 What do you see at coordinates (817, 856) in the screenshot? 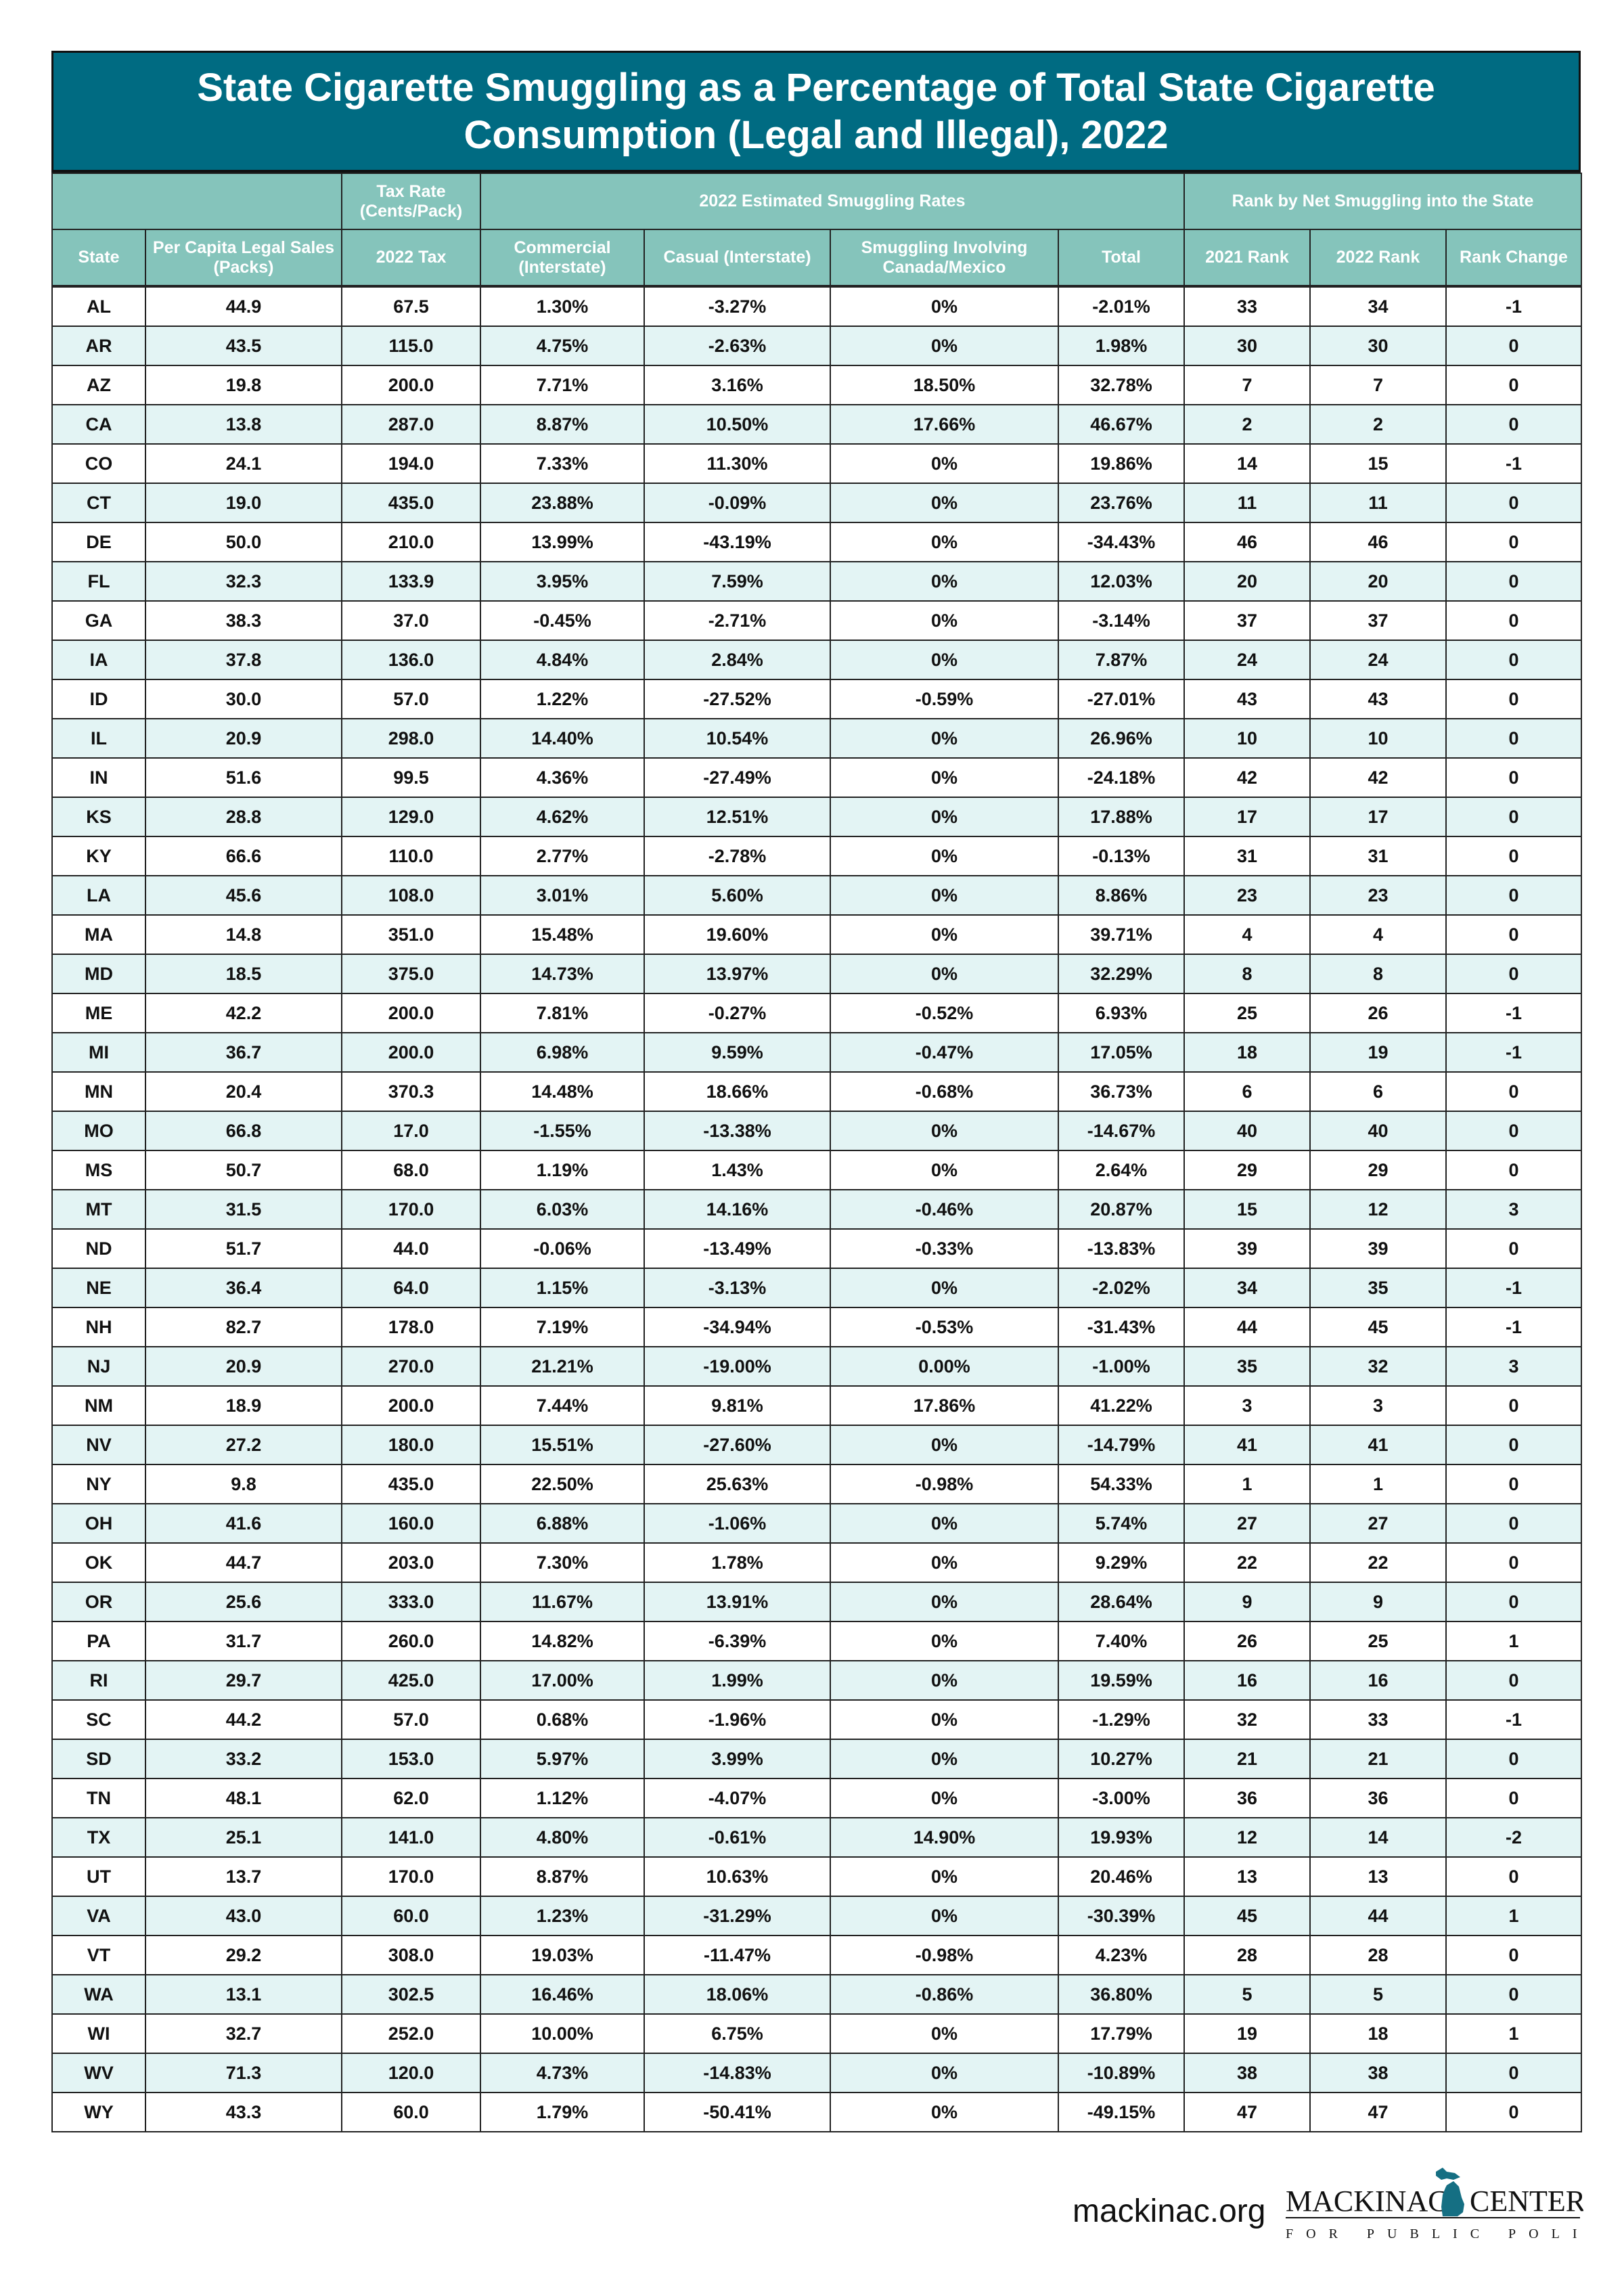
I see `table-row: KY 66.6 110.0 2.77% -2.78% 0% -0.13% 31 31 0` at bounding box center [817, 856].